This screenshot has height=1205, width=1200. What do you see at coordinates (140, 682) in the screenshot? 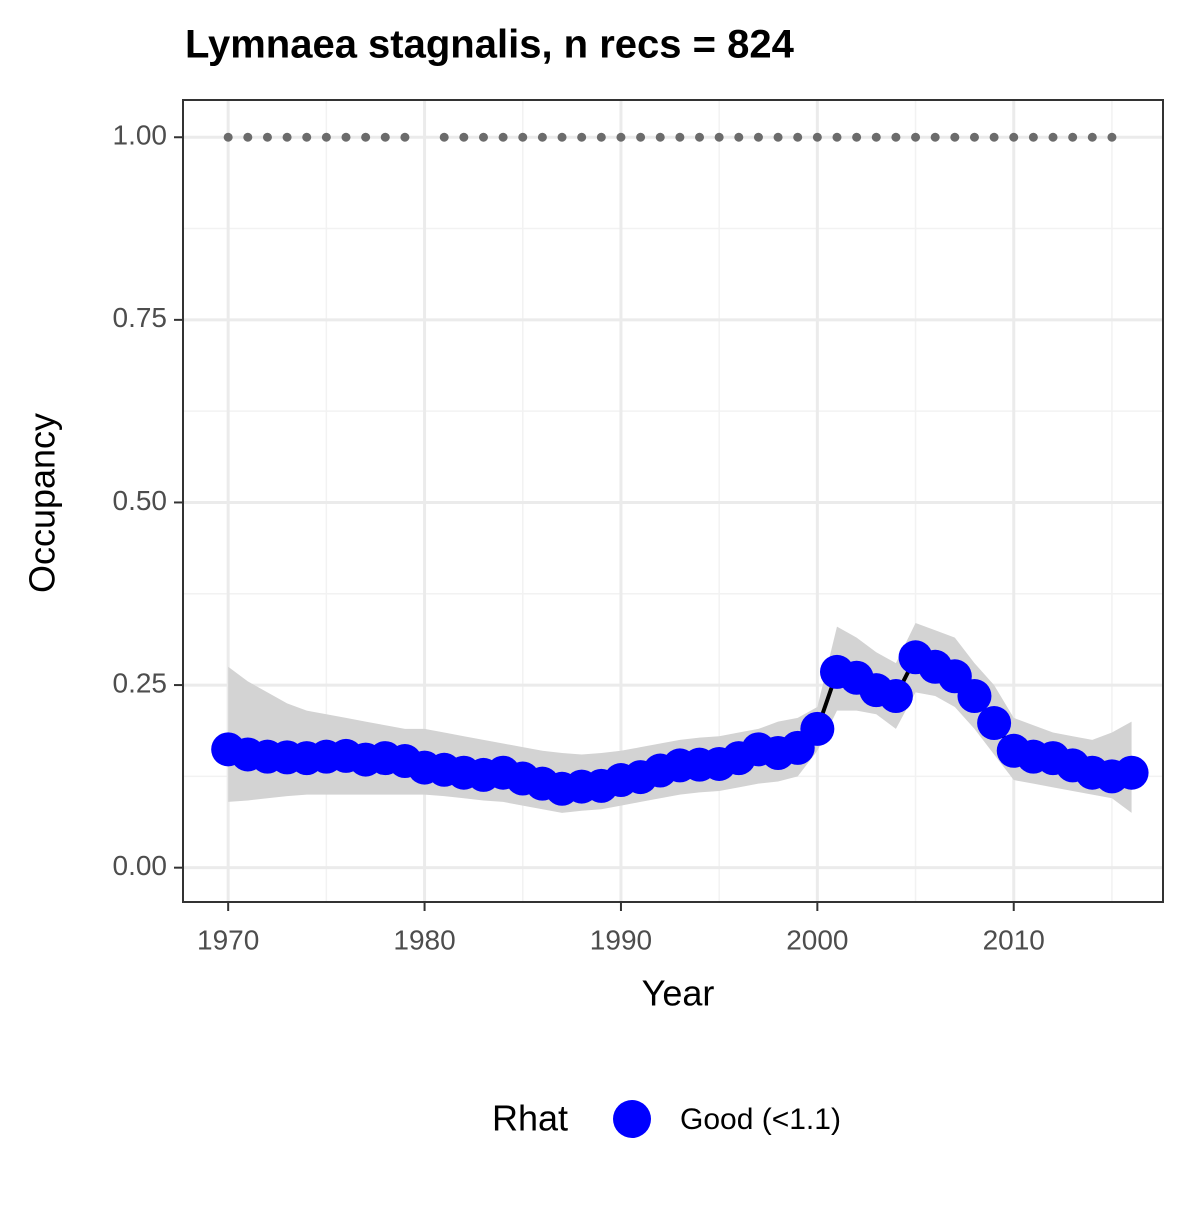
I see `y-tick-label: 0.25` at bounding box center [140, 682].